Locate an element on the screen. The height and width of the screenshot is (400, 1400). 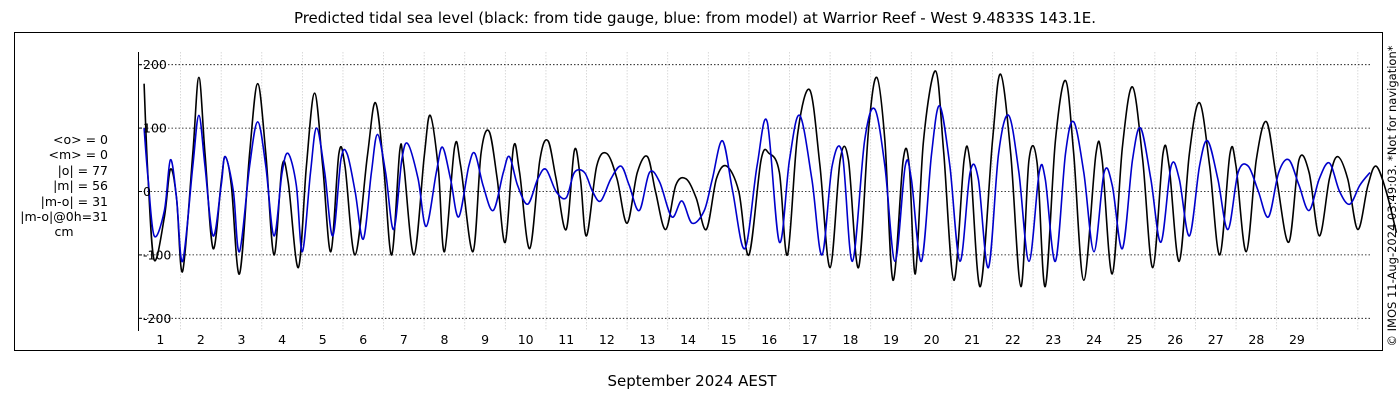
x-tick-label: 15 is located at coordinates (729, 339).